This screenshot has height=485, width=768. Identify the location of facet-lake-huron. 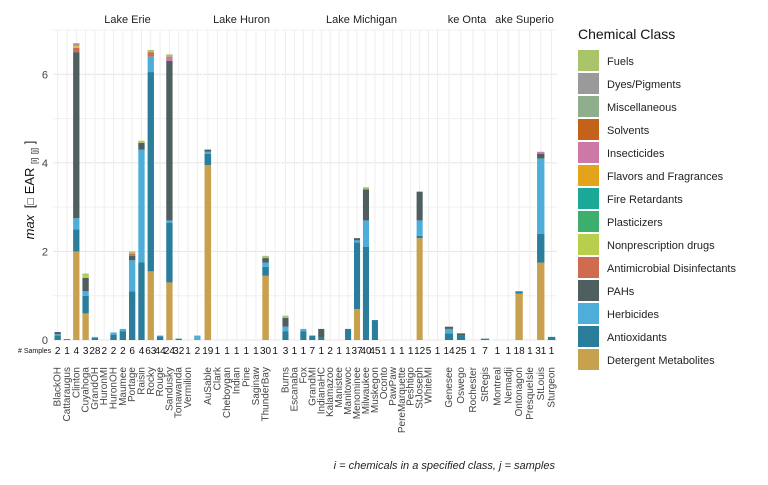
(236, 244).